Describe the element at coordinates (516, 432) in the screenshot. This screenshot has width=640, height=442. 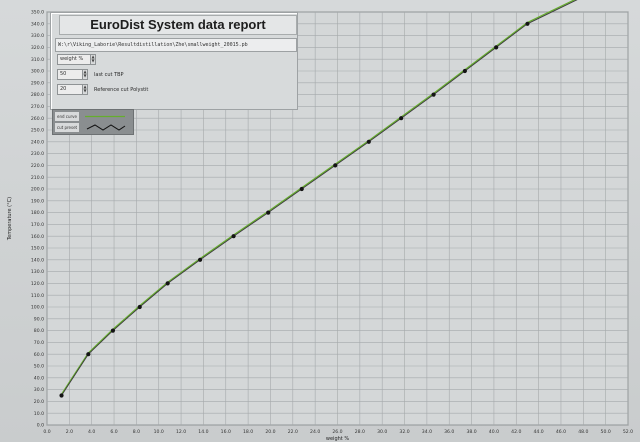
I see `x-tick-label: 42.0` at that location.